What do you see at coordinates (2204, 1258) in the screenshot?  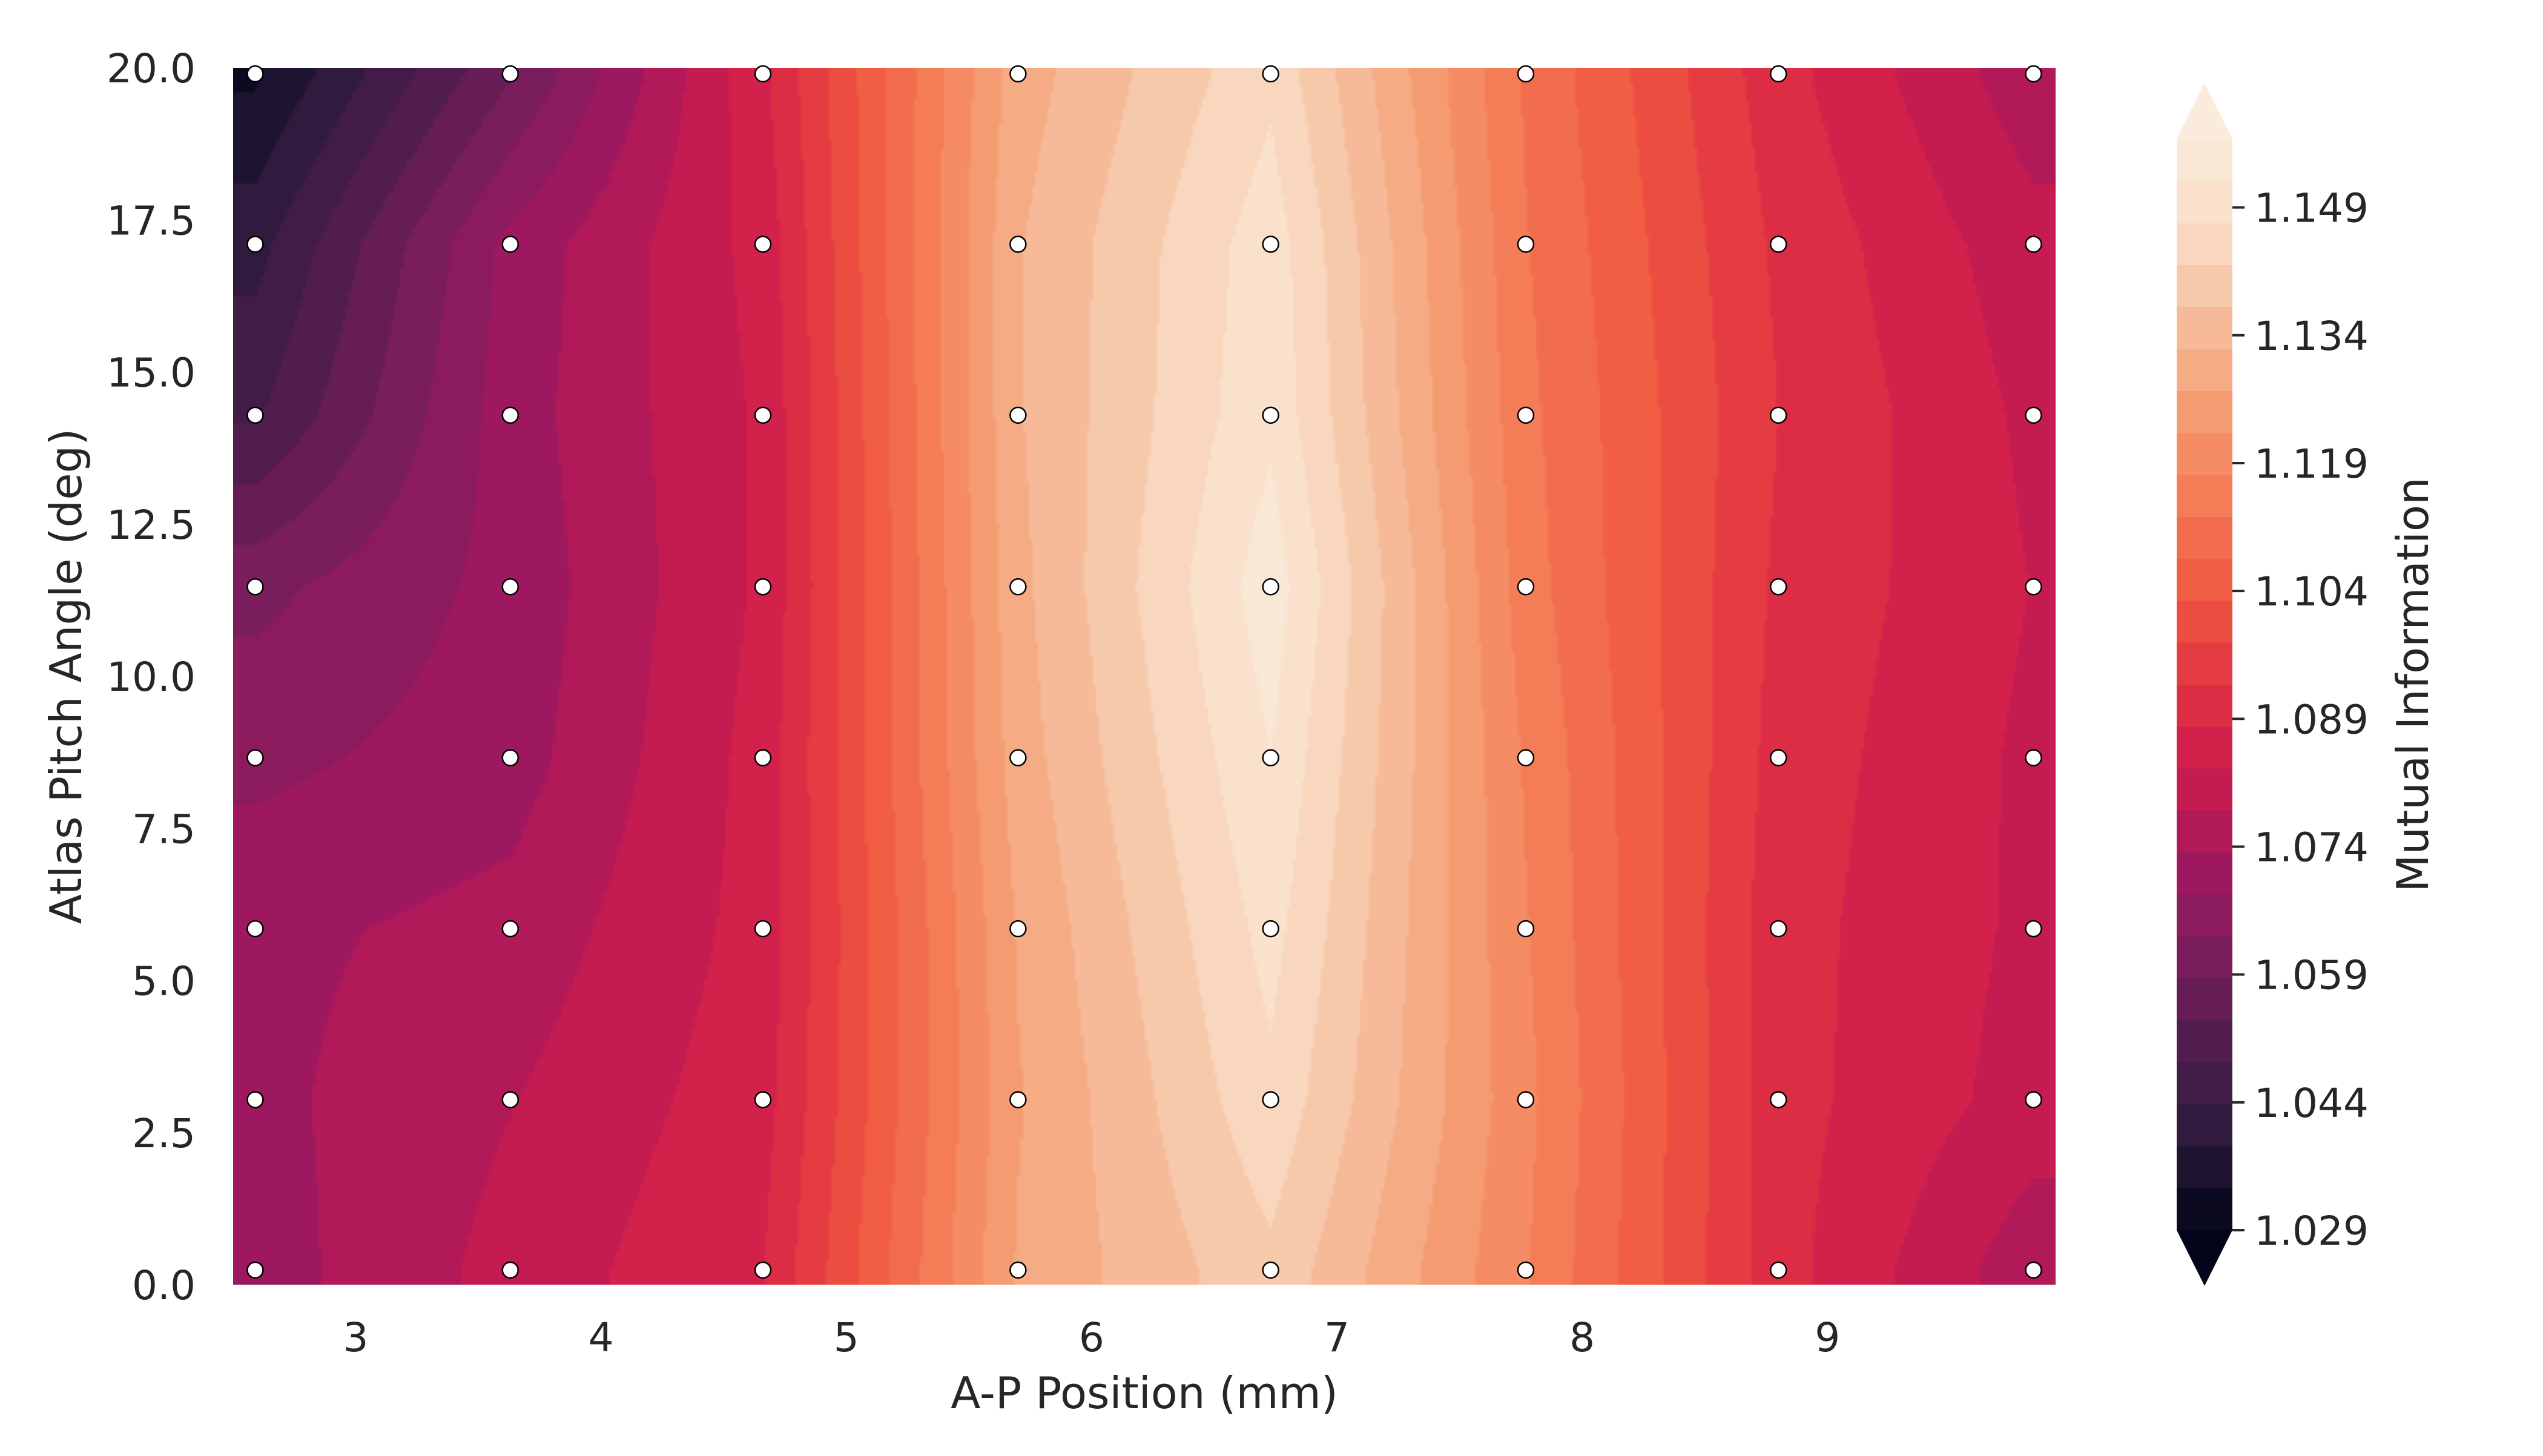 I see `colorbar-extend-bottom` at bounding box center [2204, 1258].